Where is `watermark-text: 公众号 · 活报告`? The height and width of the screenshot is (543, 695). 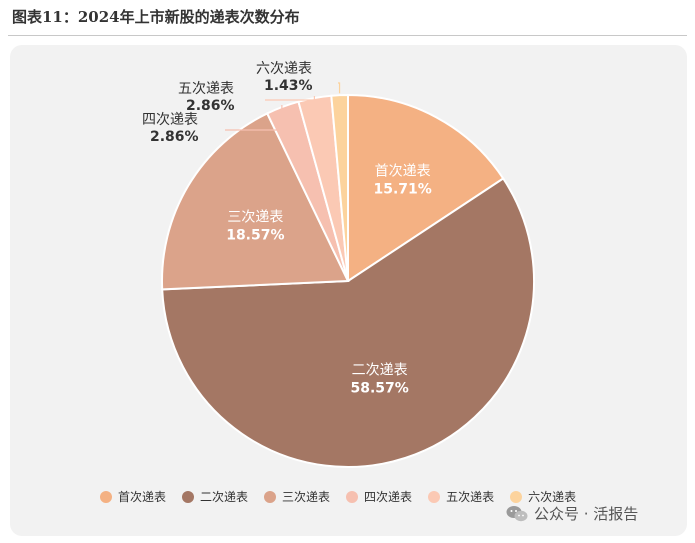
watermark-text: 公众号 · 活报告 is located at coordinates (586, 514).